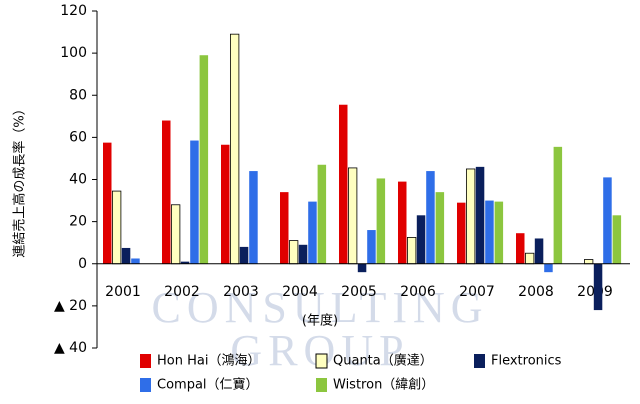 Image resolution: width=640 pixels, height=404 pixels. What do you see at coordinates (536, 292) in the screenshot?
I see `x-tick-label: 2008` at bounding box center [536, 292].